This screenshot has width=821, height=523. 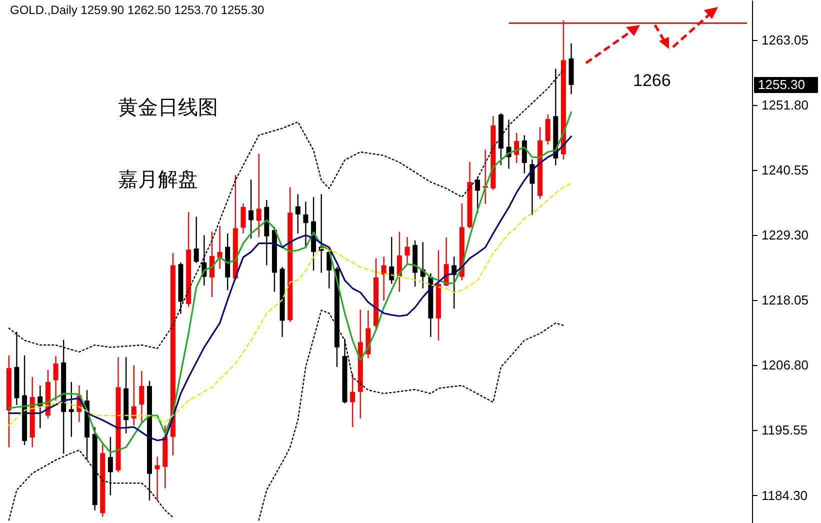 What do you see at coordinates (168, 108) in the screenshot?
I see `annotation: 黄金日线图` at bounding box center [168, 108].